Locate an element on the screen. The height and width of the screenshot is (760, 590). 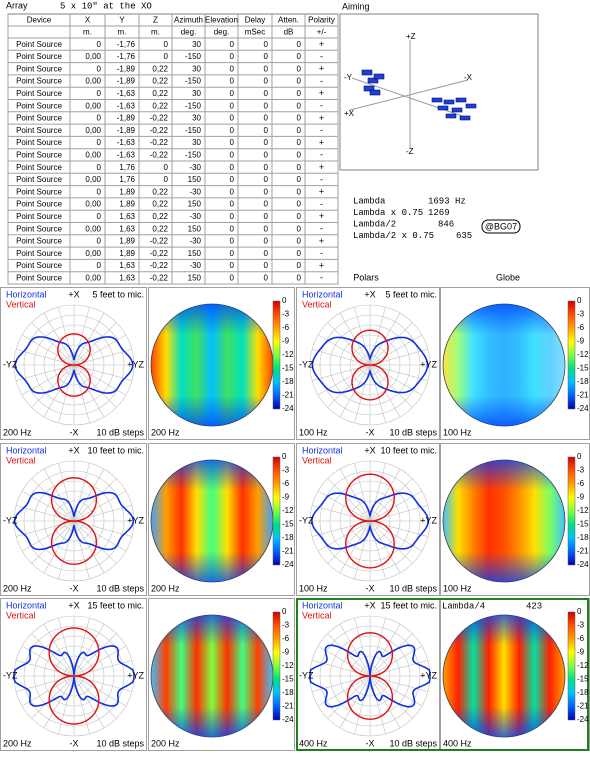
aiming-label: Aiming is located at coordinates (356, 6).